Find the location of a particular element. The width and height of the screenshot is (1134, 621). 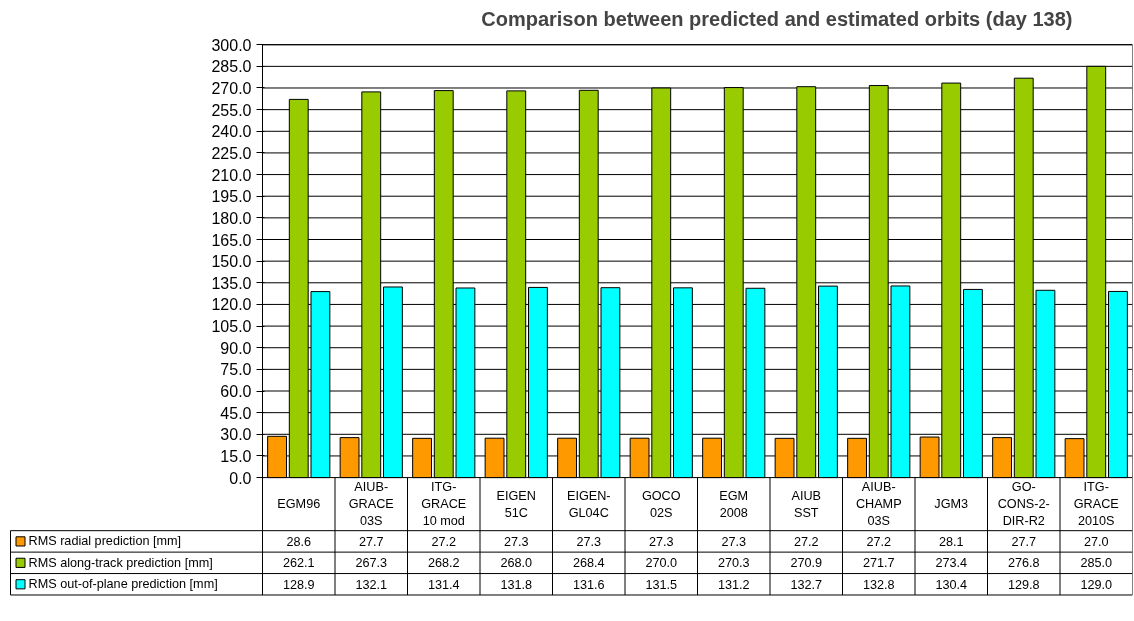

data-label: 131.5 is located at coordinates (661, 584).